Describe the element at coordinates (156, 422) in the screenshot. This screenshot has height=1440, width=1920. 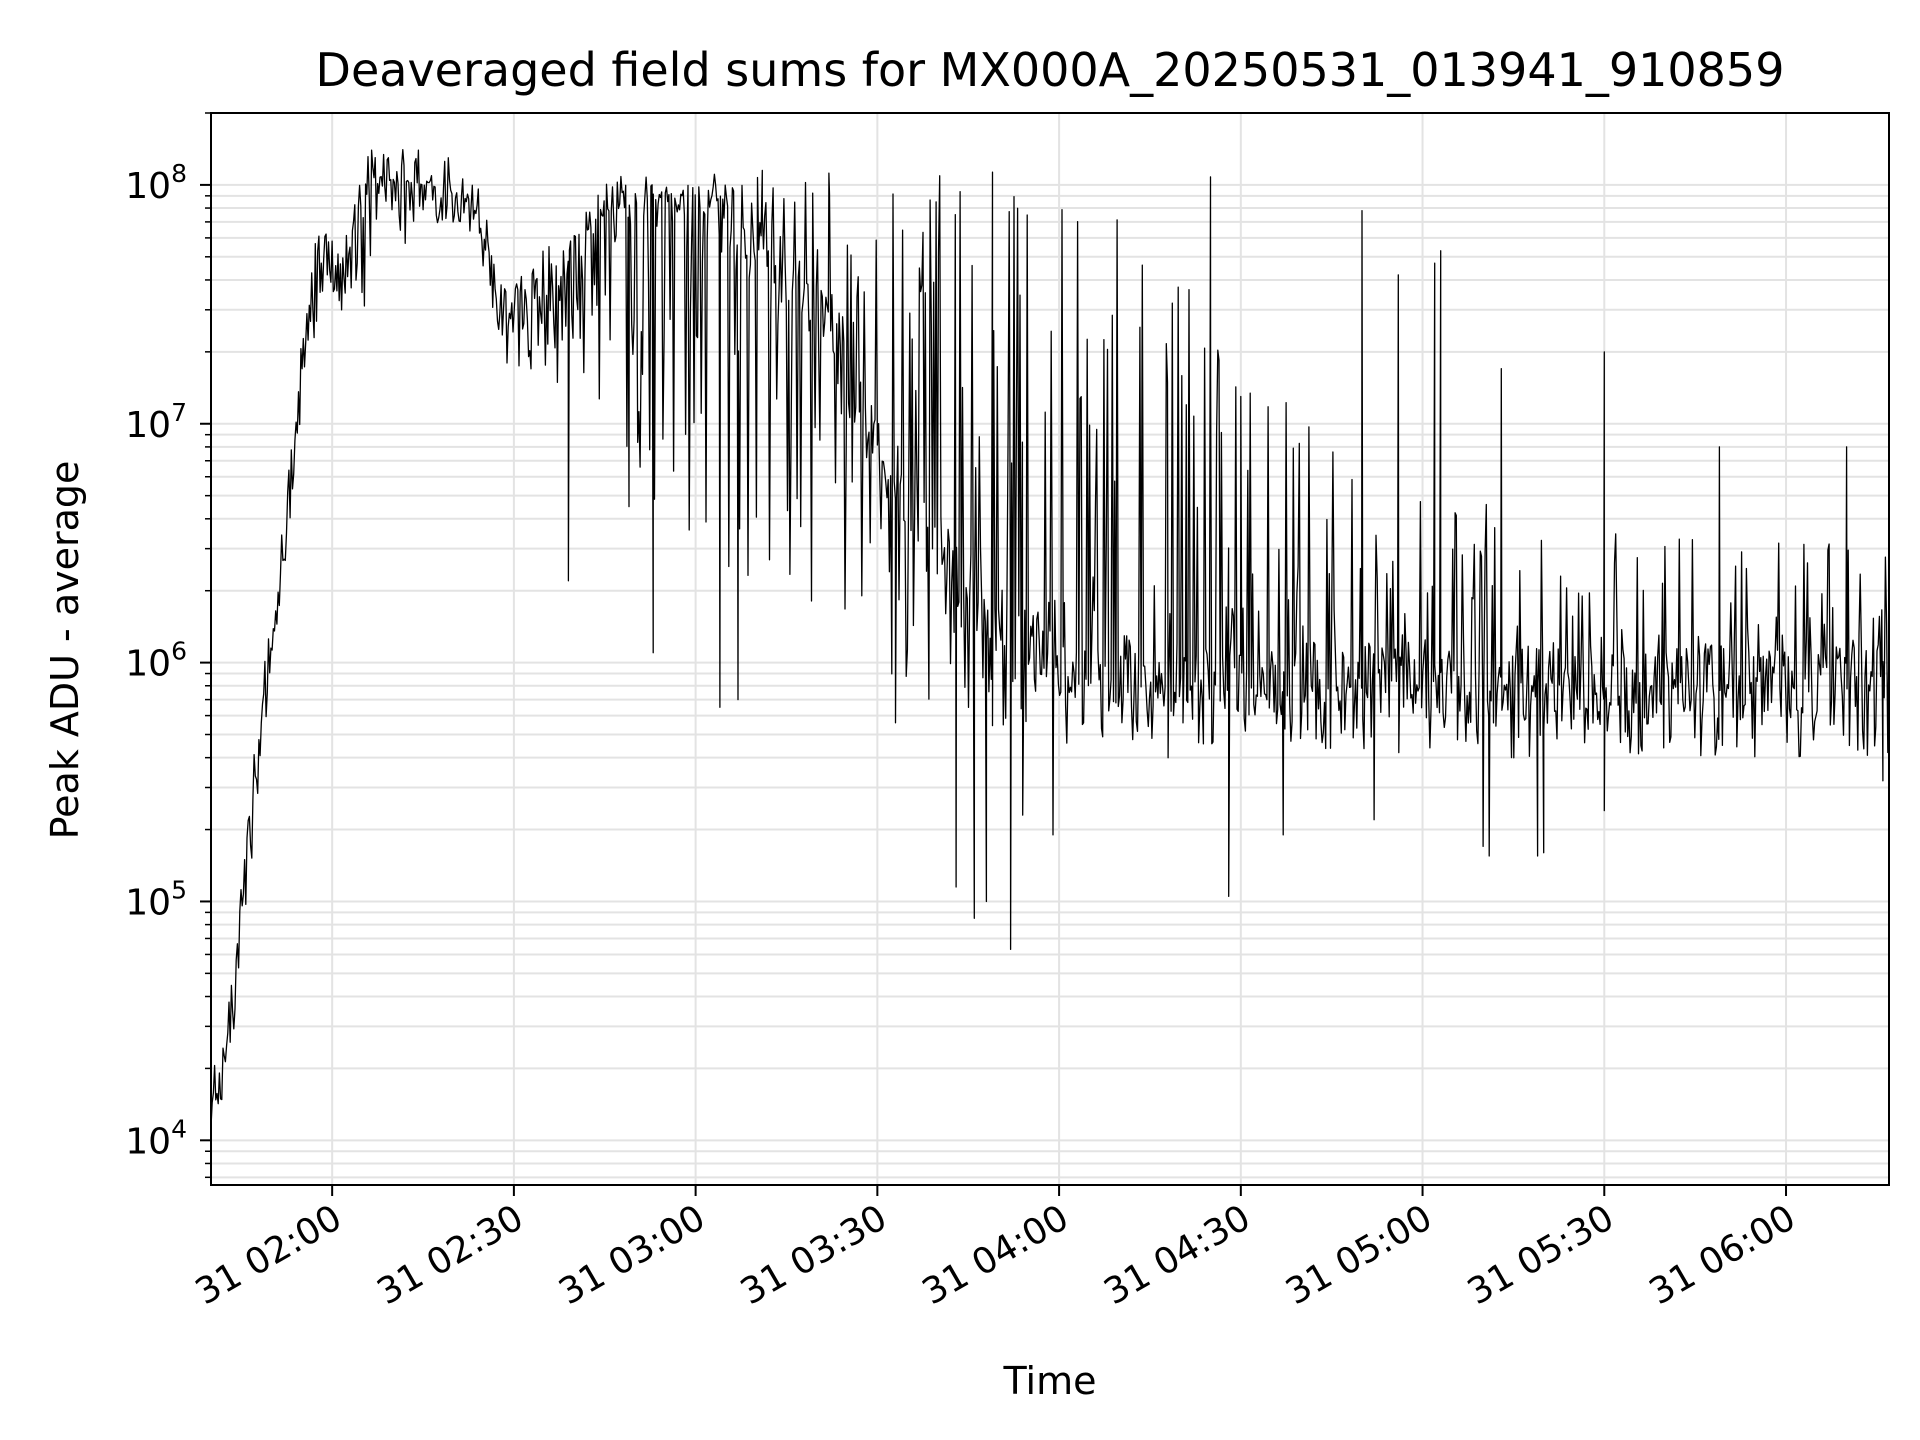
I see `y-tick-label: 10⁷` at that location.